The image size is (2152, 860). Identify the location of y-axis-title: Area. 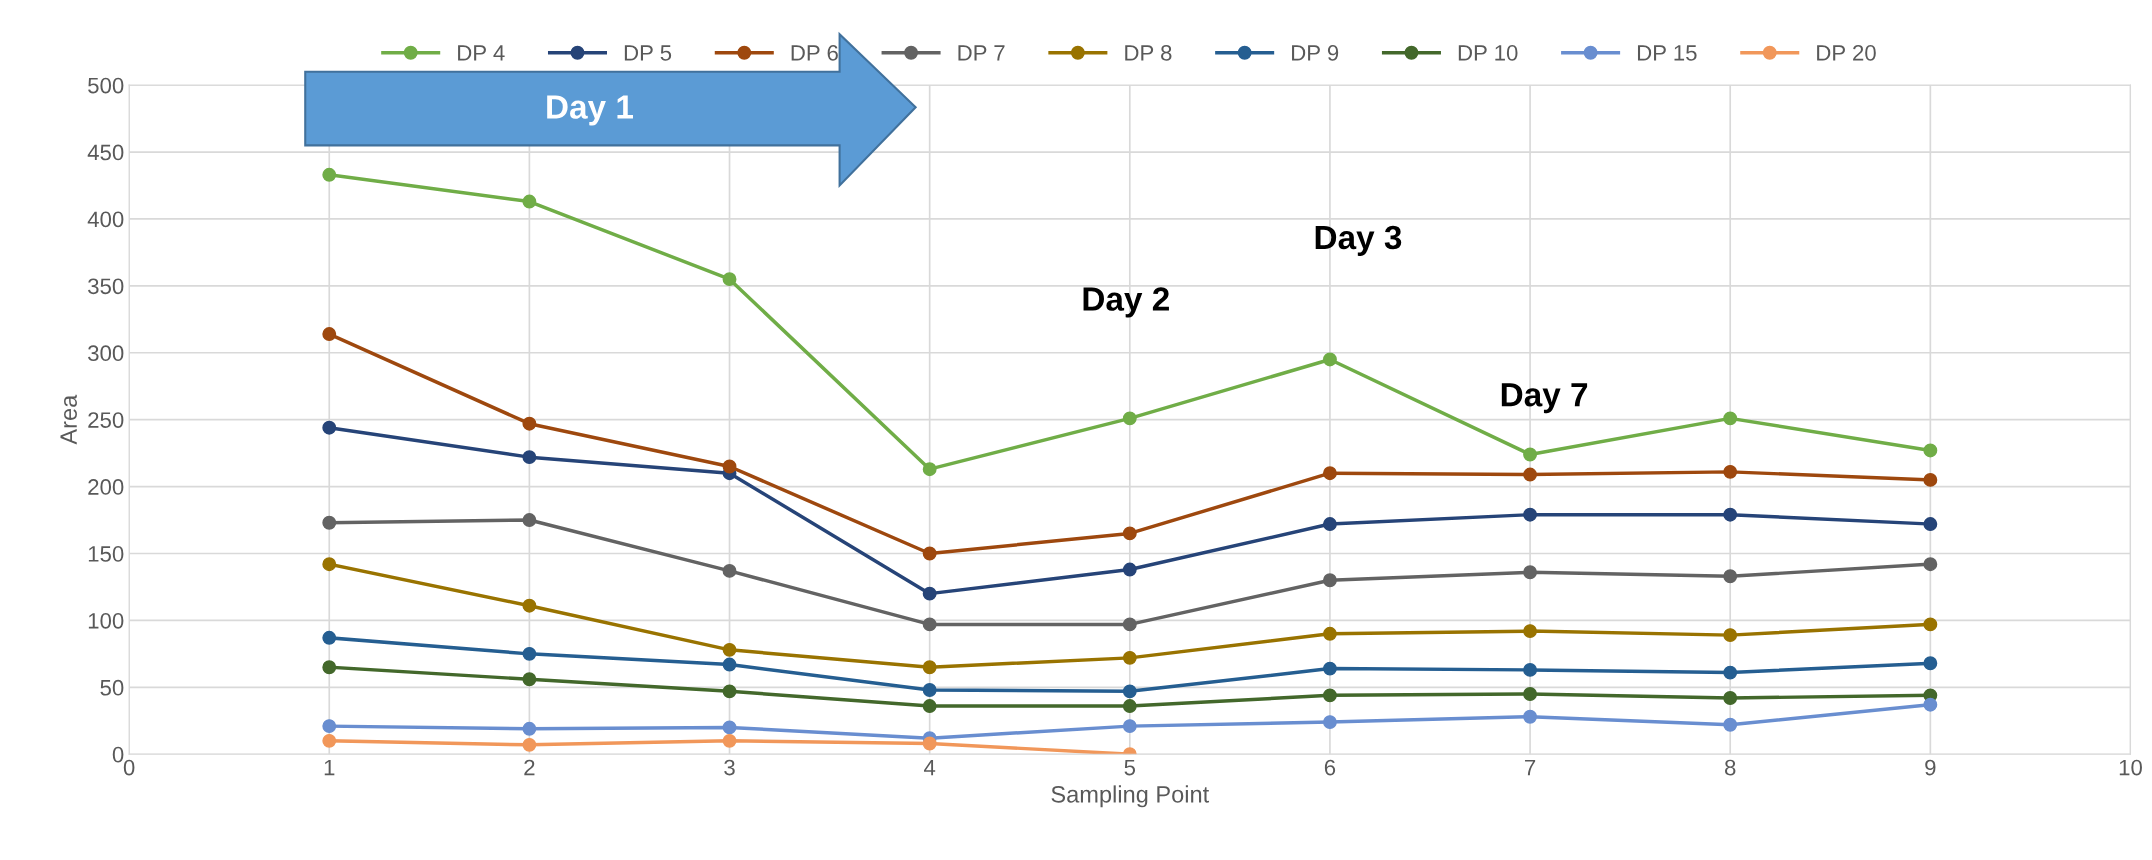
(68, 419).